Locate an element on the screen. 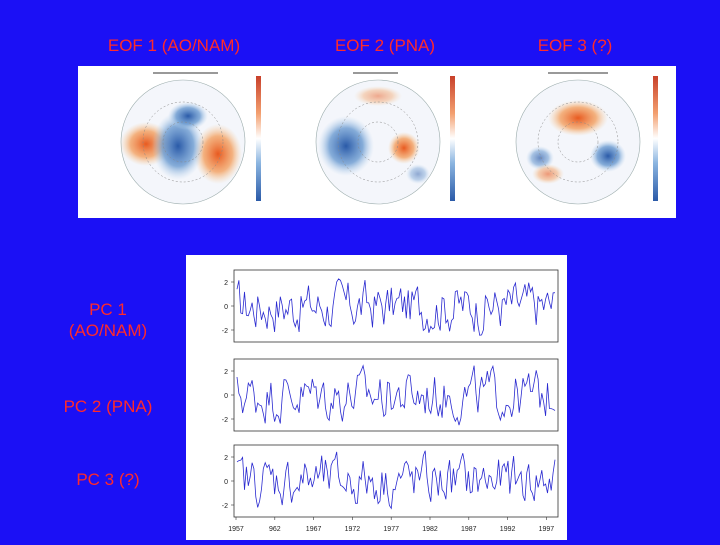 The image size is (720, 545). pc1-label-line2: (AO/NAM) is located at coordinates (108, 330).